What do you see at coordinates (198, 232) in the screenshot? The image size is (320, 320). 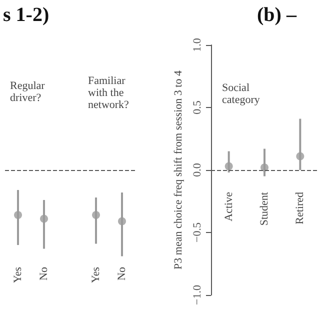 I see `y-tick-label: −0.5` at bounding box center [198, 232].